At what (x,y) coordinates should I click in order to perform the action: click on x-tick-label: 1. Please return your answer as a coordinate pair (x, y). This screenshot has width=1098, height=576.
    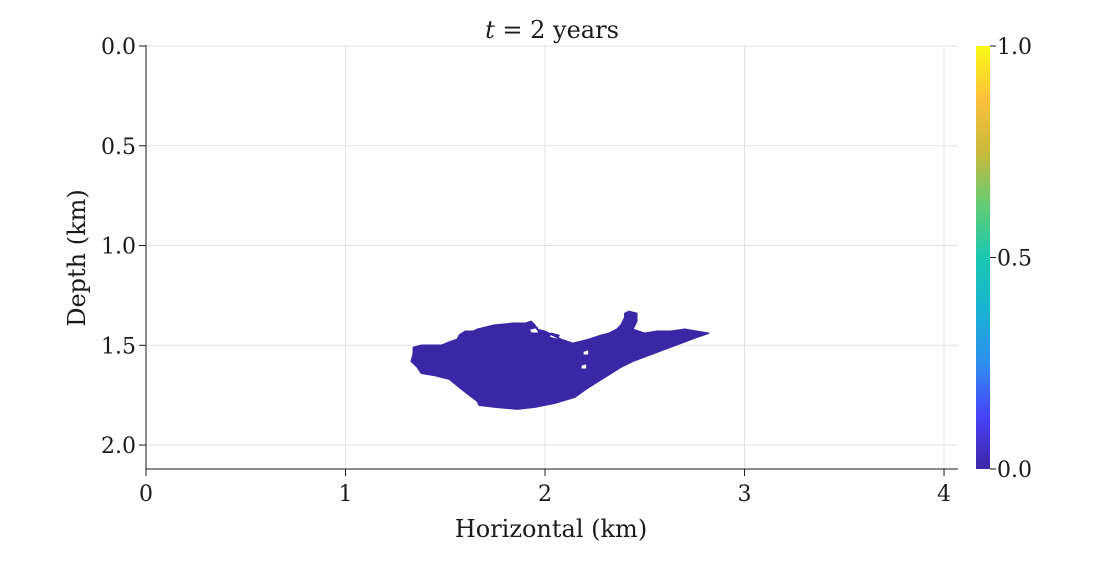
    Looking at the image, I should click on (346, 494).